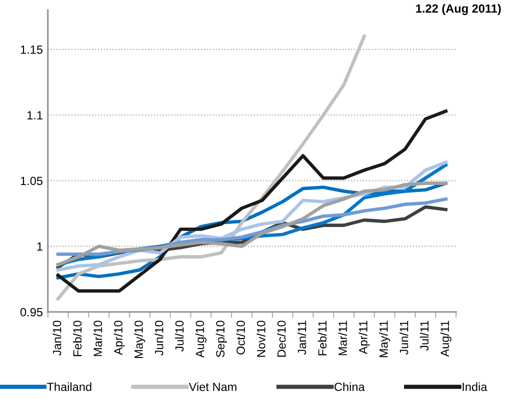 The height and width of the screenshot is (402, 509). Describe the element at coordinates (404, 337) in the screenshot. I see `x-tick-label: Jun/11` at that location.